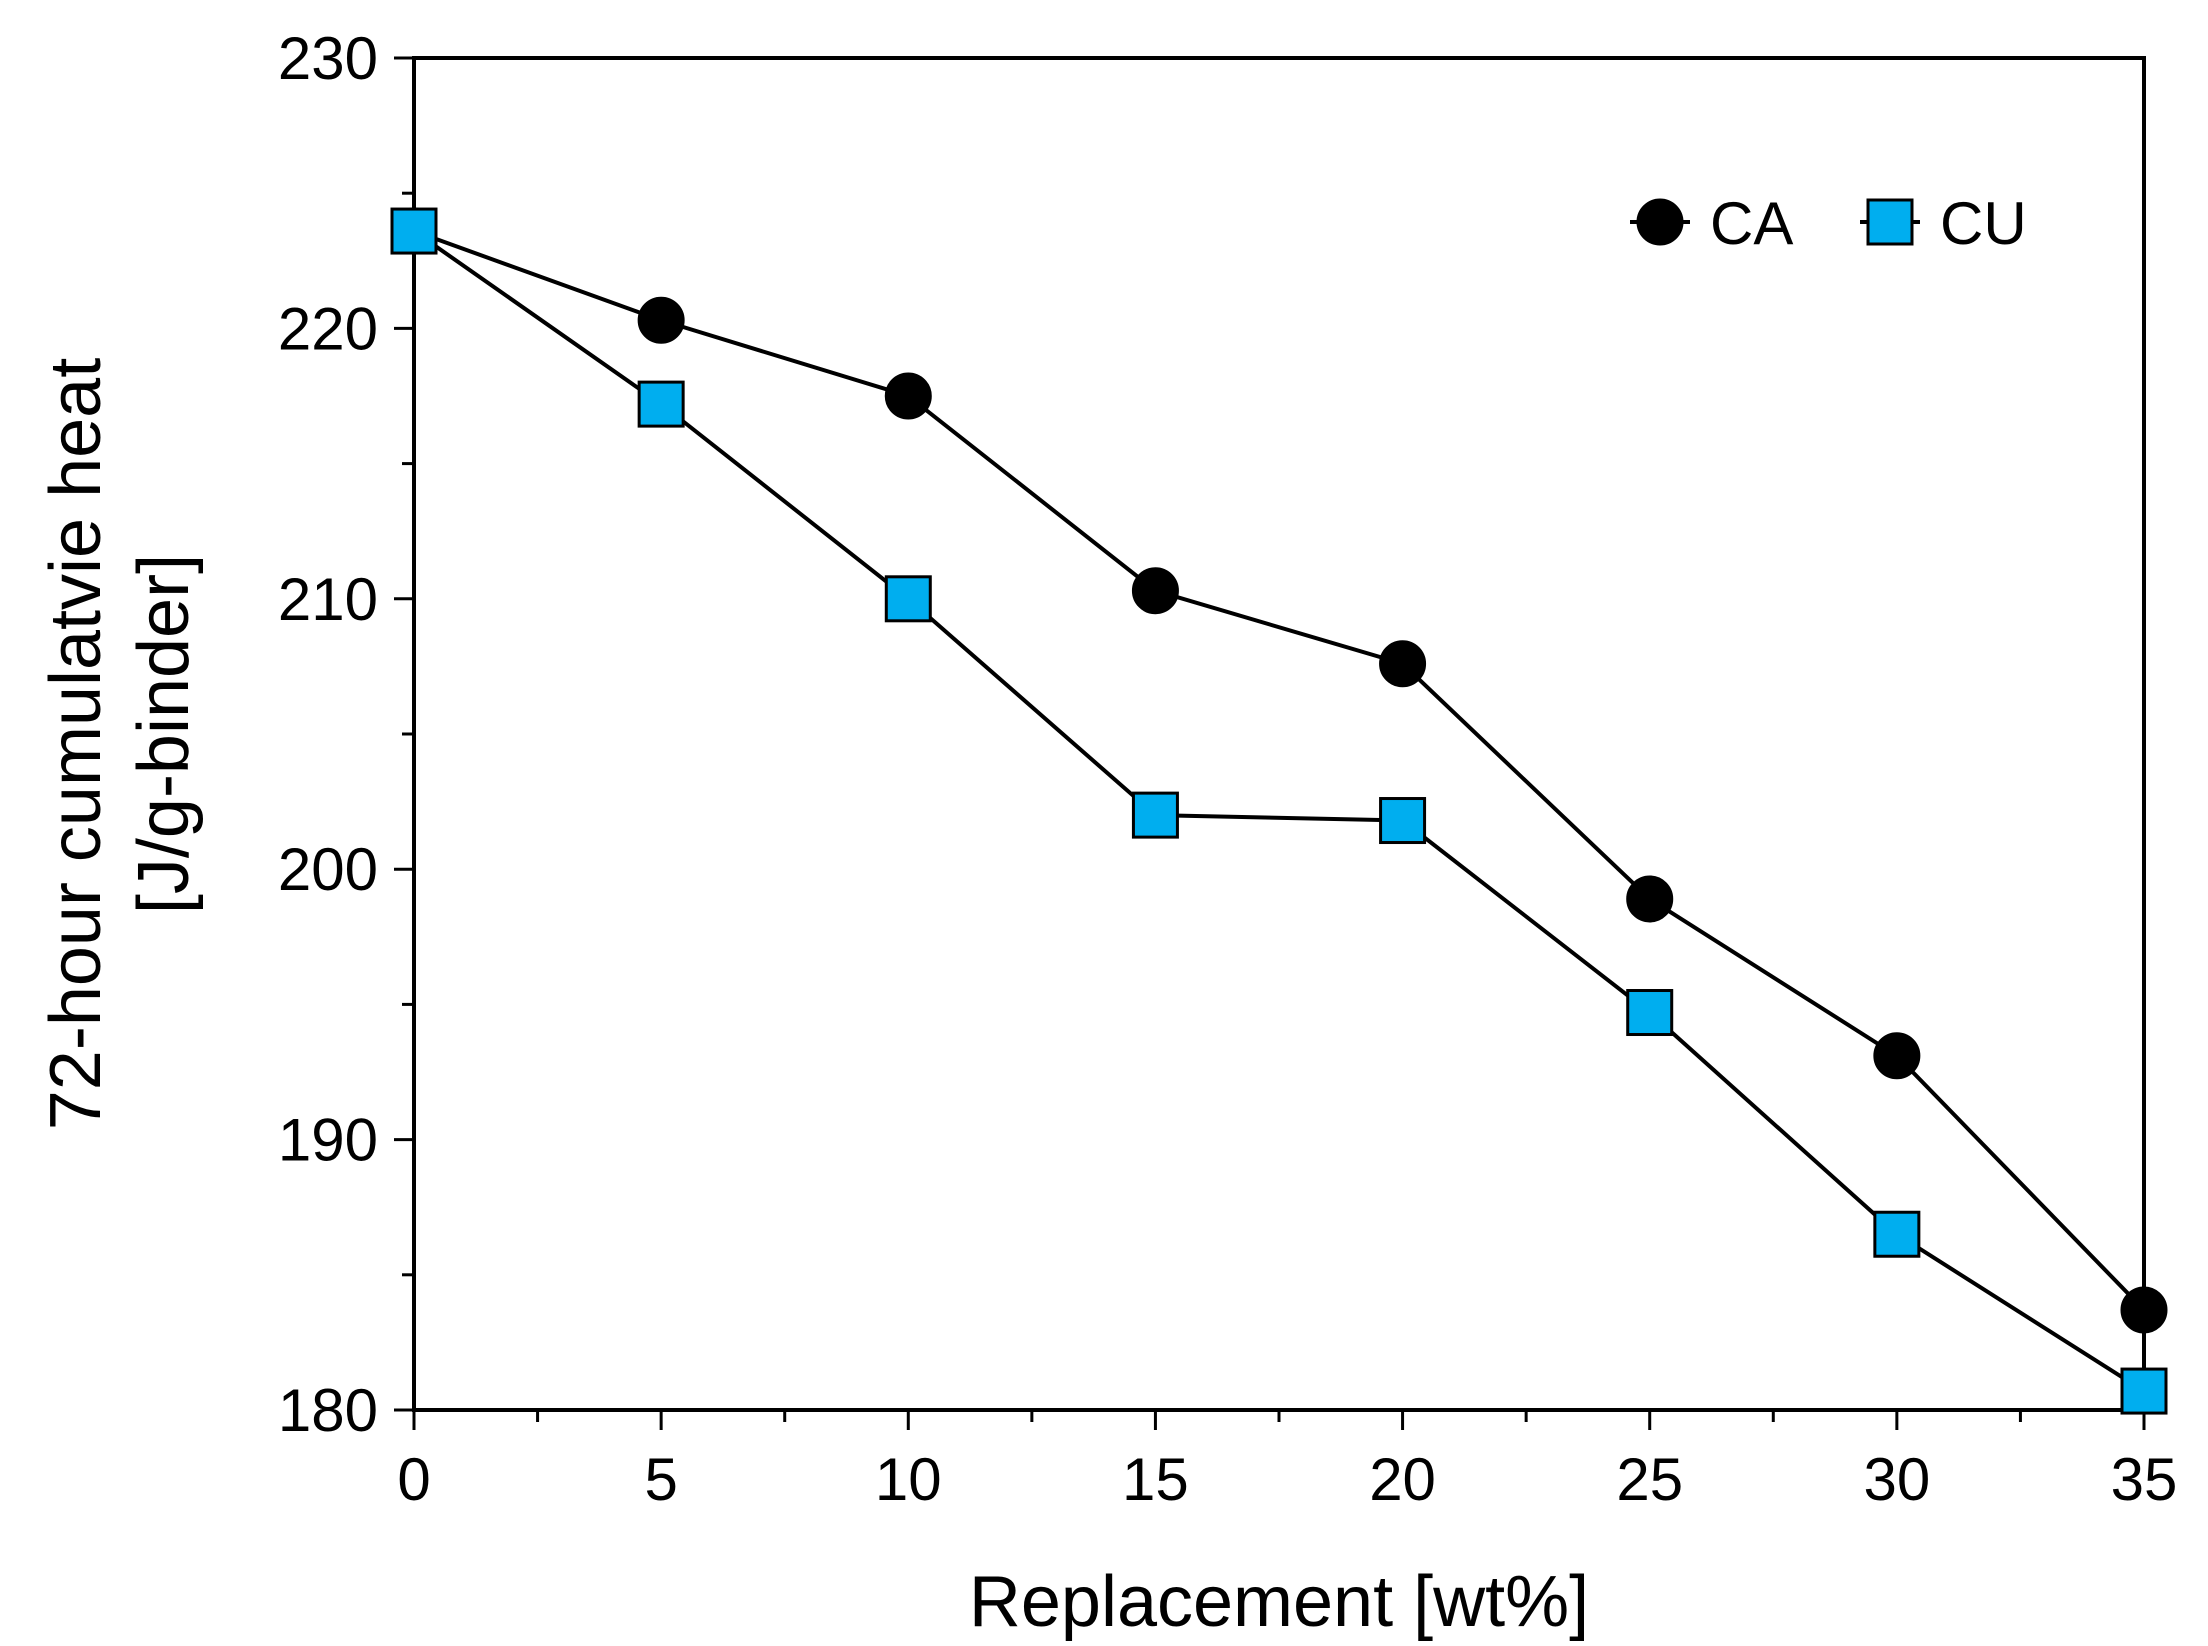  Describe the element at coordinates (1828, 223) in the screenshot. I see `legend: CA CU` at that location.